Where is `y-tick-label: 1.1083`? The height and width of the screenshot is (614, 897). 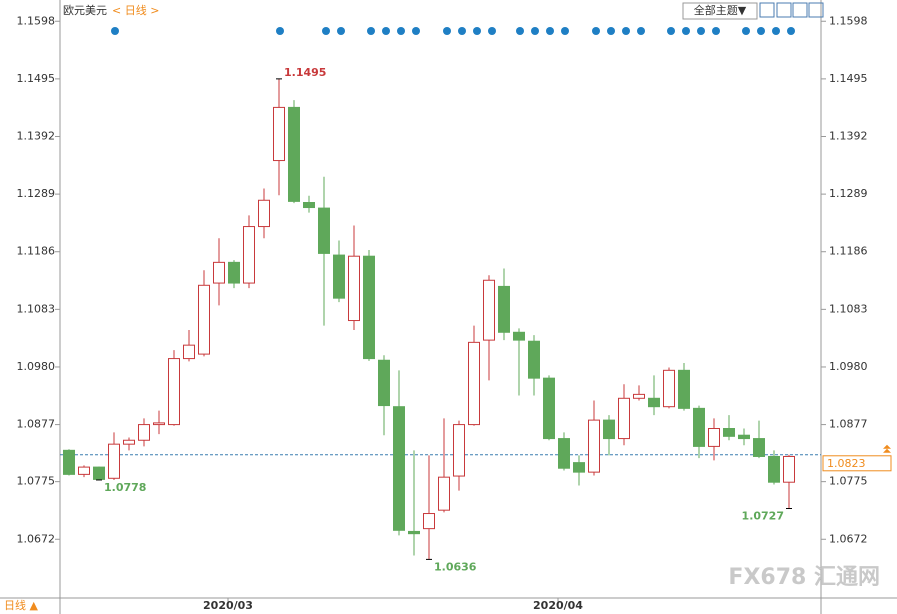 y-tick-label: 1.1083 is located at coordinates (36, 308).